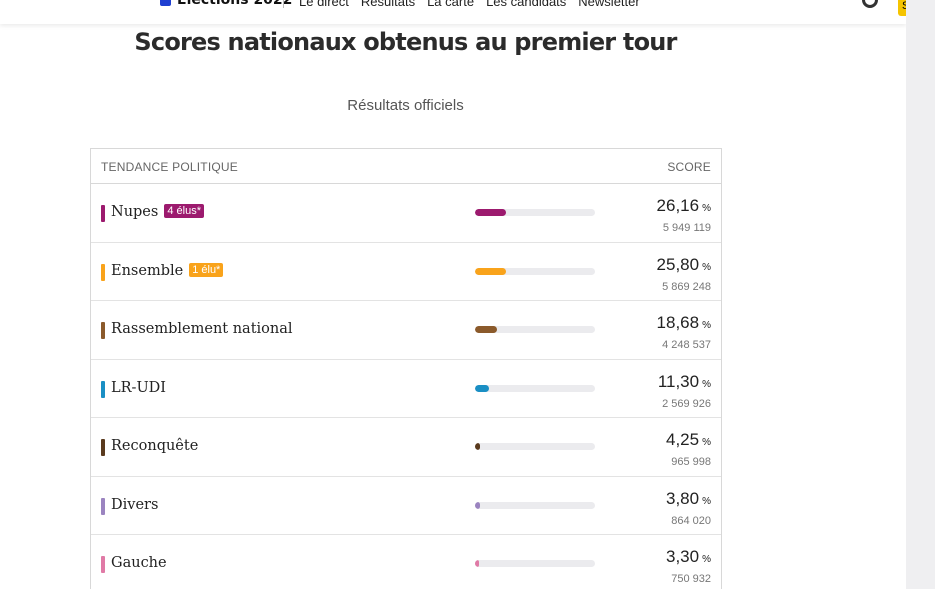  Describe the element at coordinates (184, 211) in the screenshot. I see `elected-badge: 4 élus*` at that location.